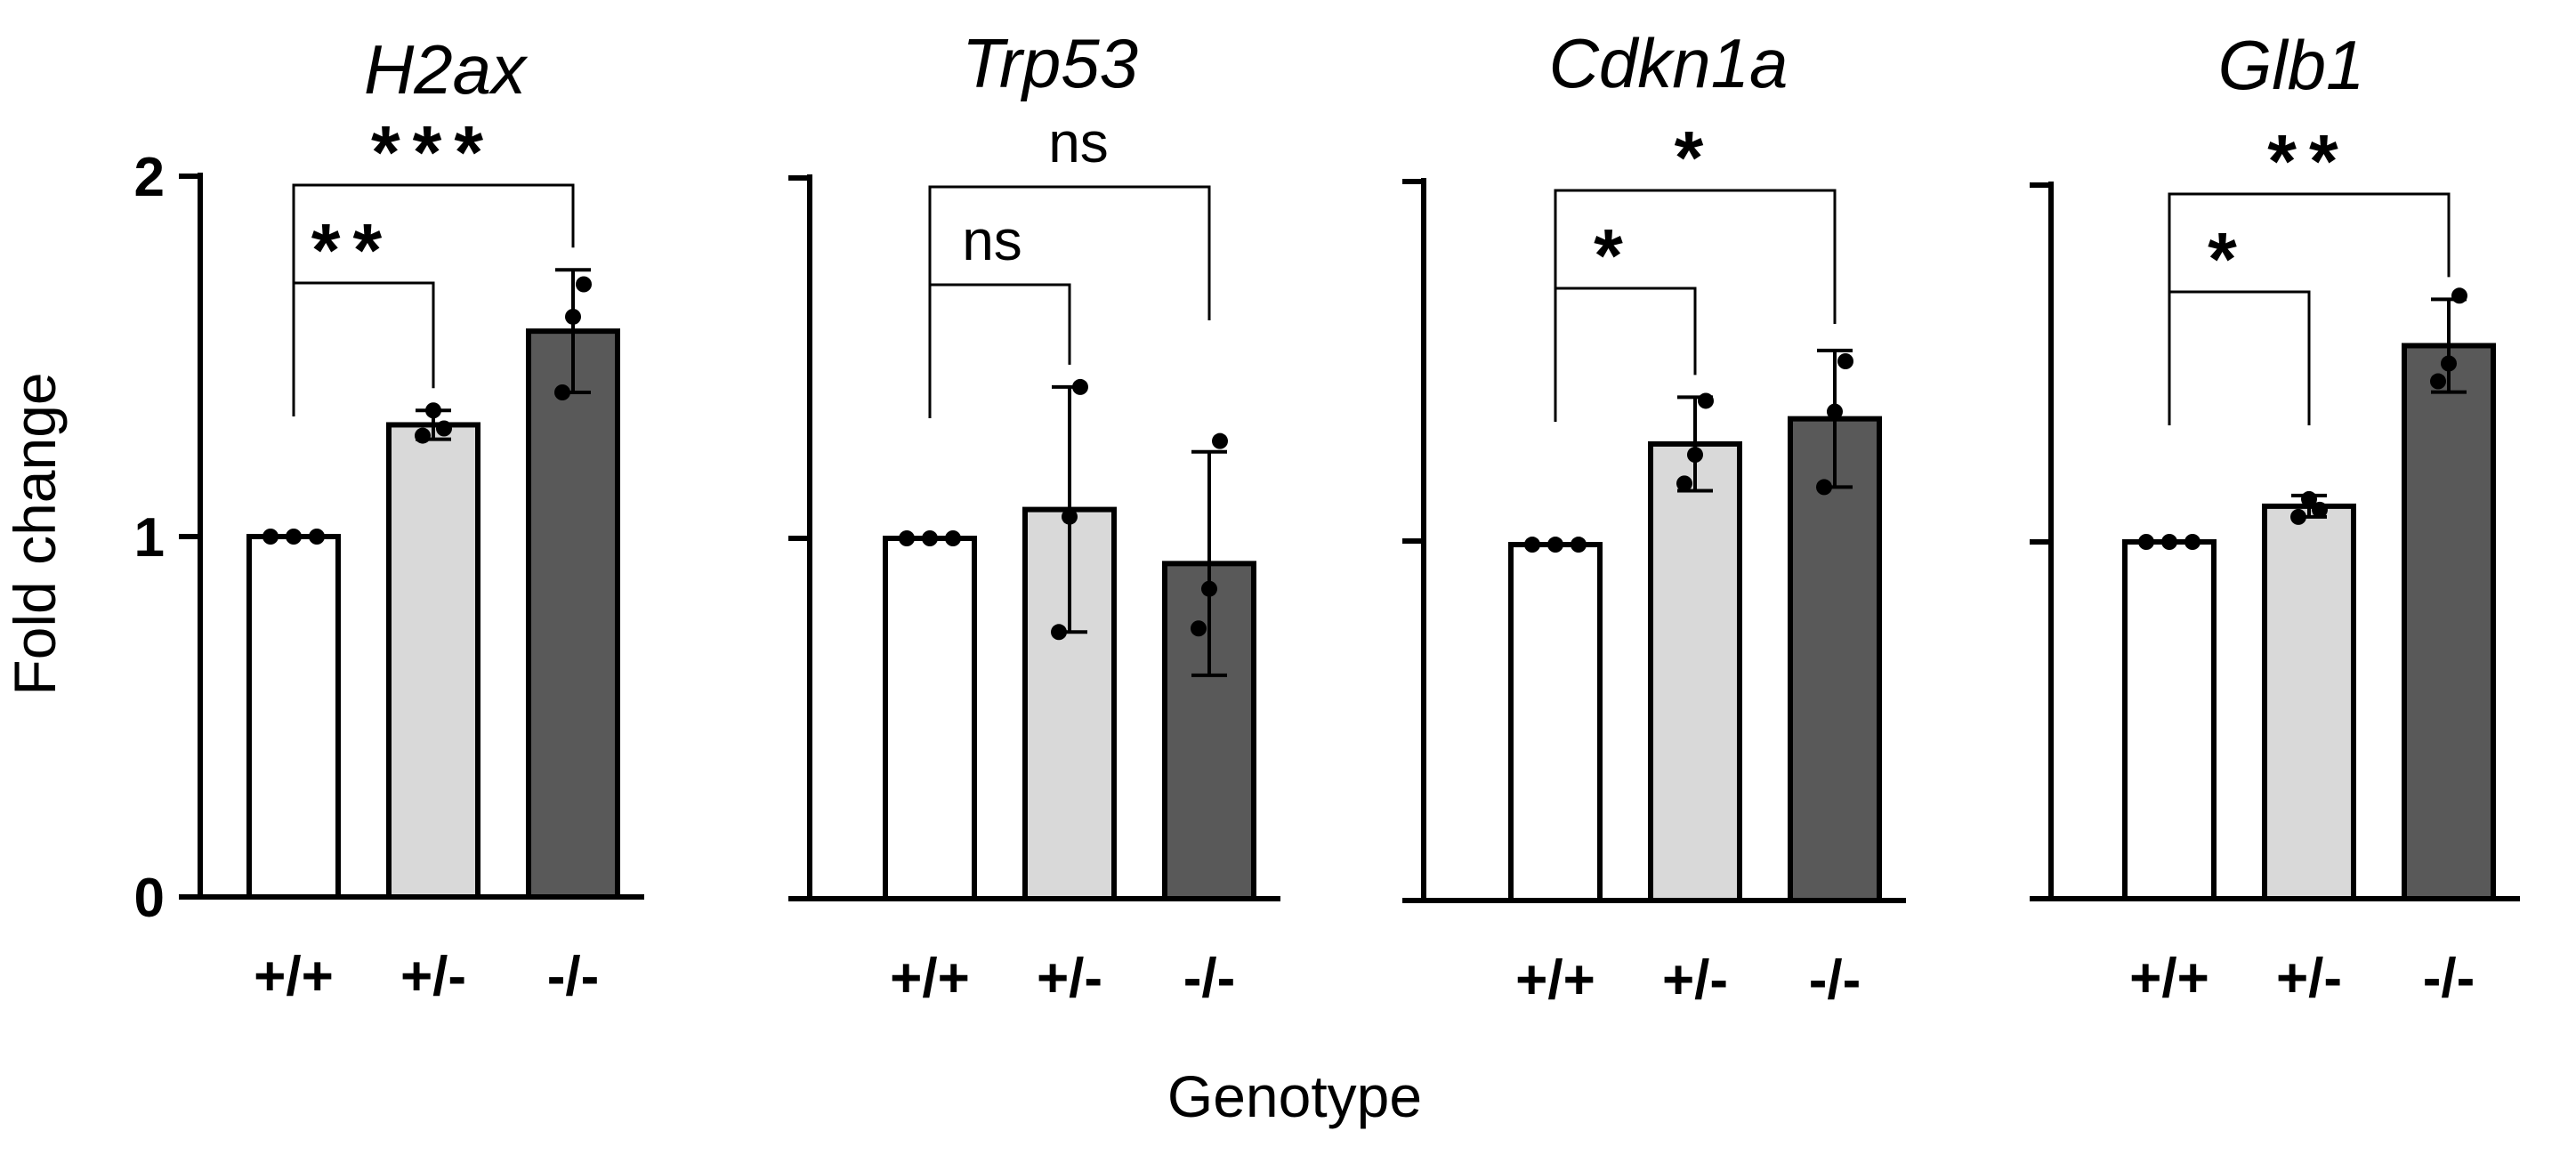  What do you see at coordinates (35, 533) in the screenshot?
I see `y-axis-title: Fold change` at bounding box center [35, 533].